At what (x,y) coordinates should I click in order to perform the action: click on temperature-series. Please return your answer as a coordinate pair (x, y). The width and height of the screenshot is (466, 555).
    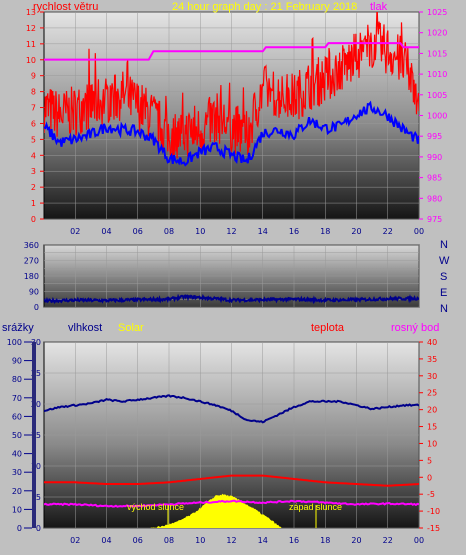
    Looking at the image, I should click on (231, 480).